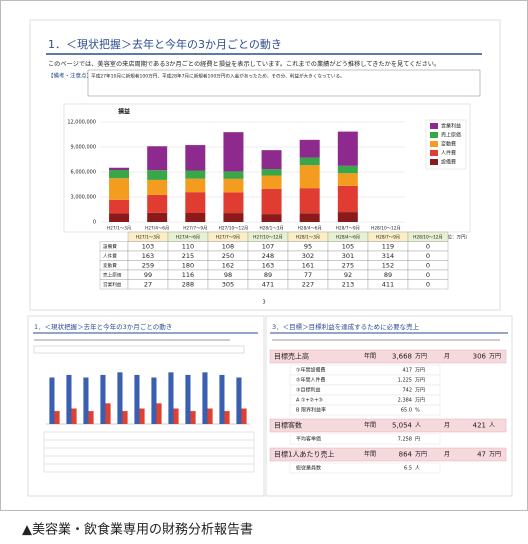  What do you see at coordinates (447, 356) in the screenshot?
I see `target-cell: 月` at bounding box center [447, 356].